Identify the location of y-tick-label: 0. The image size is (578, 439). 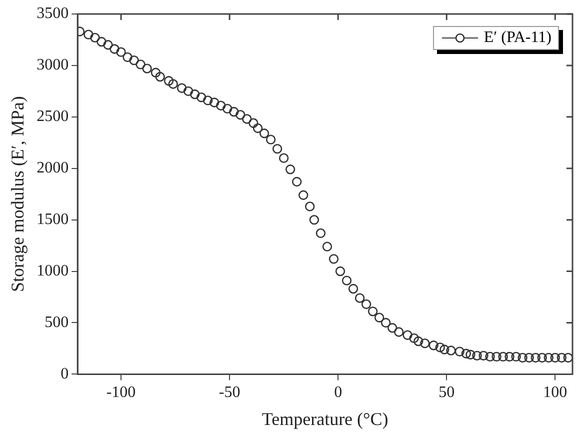
(64, 373).